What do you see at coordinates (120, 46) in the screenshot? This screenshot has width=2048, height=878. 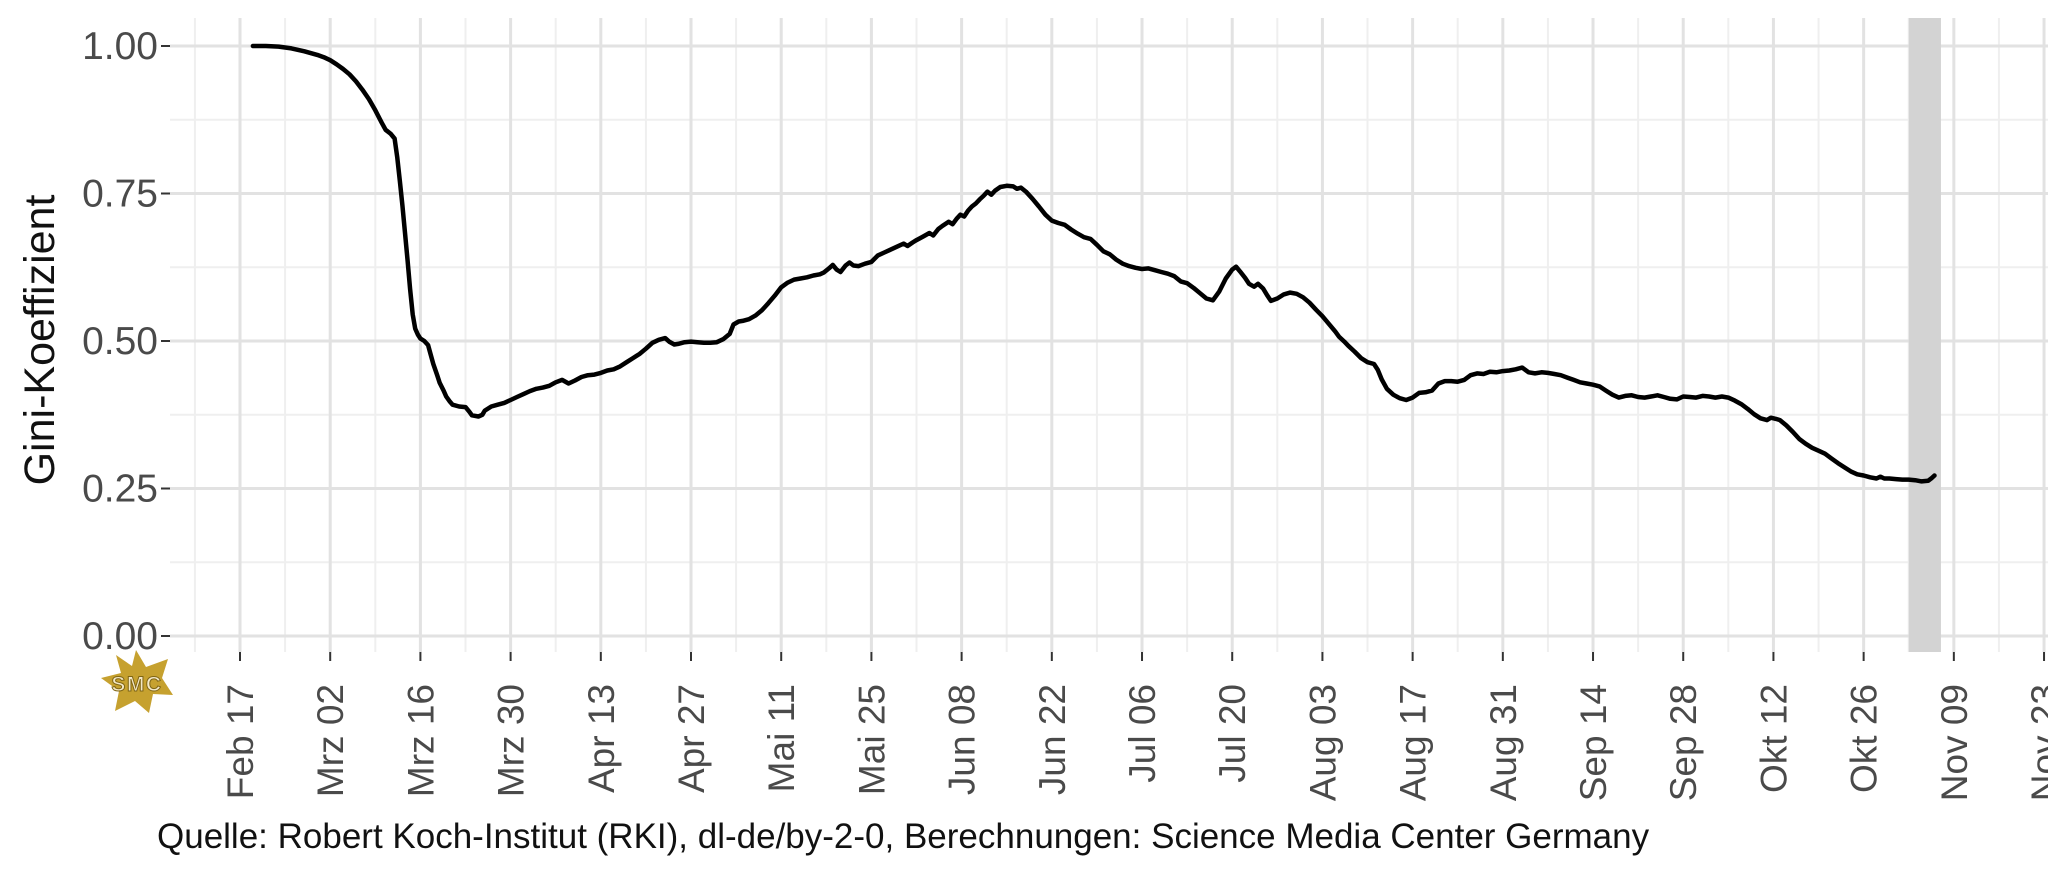 I see `y-tick-label: 1.00` at bounding box center [120, 46].